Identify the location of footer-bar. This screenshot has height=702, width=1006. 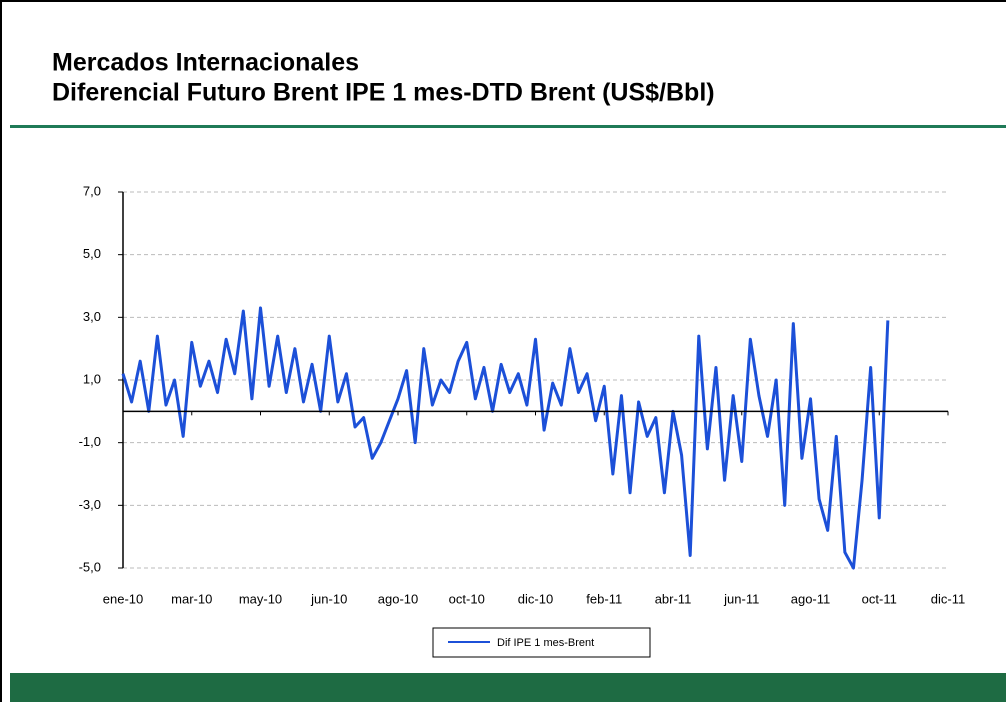
(508, 687).